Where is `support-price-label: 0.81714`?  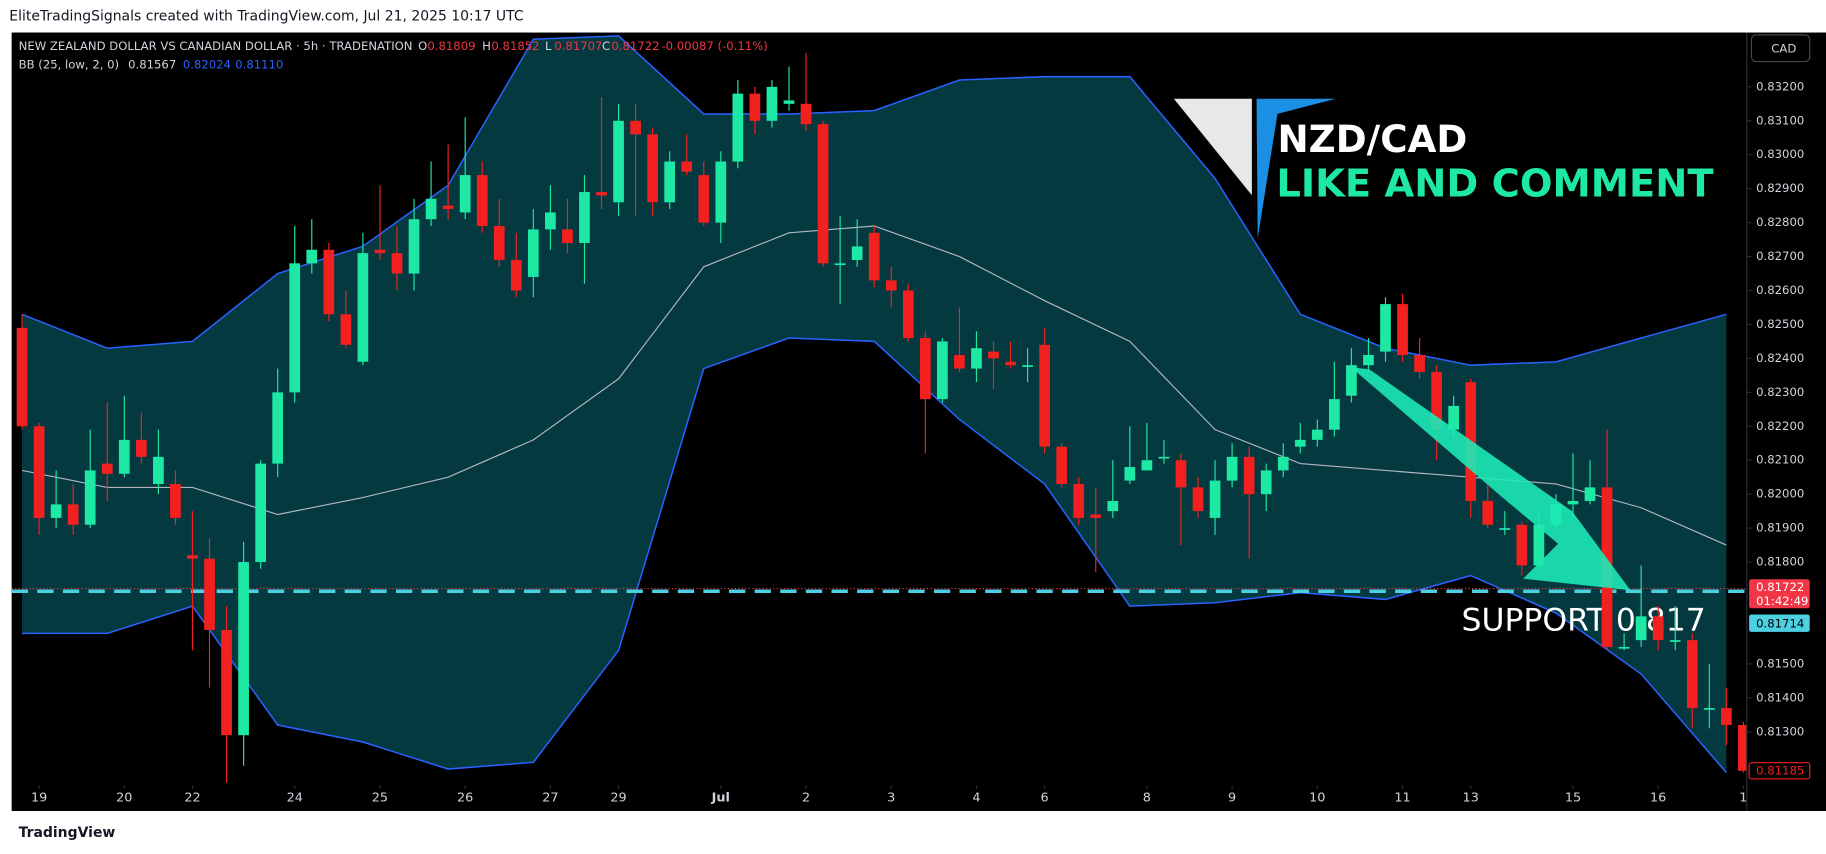
support-price-label: 0.81714 is located at coordinates (1780, 623).